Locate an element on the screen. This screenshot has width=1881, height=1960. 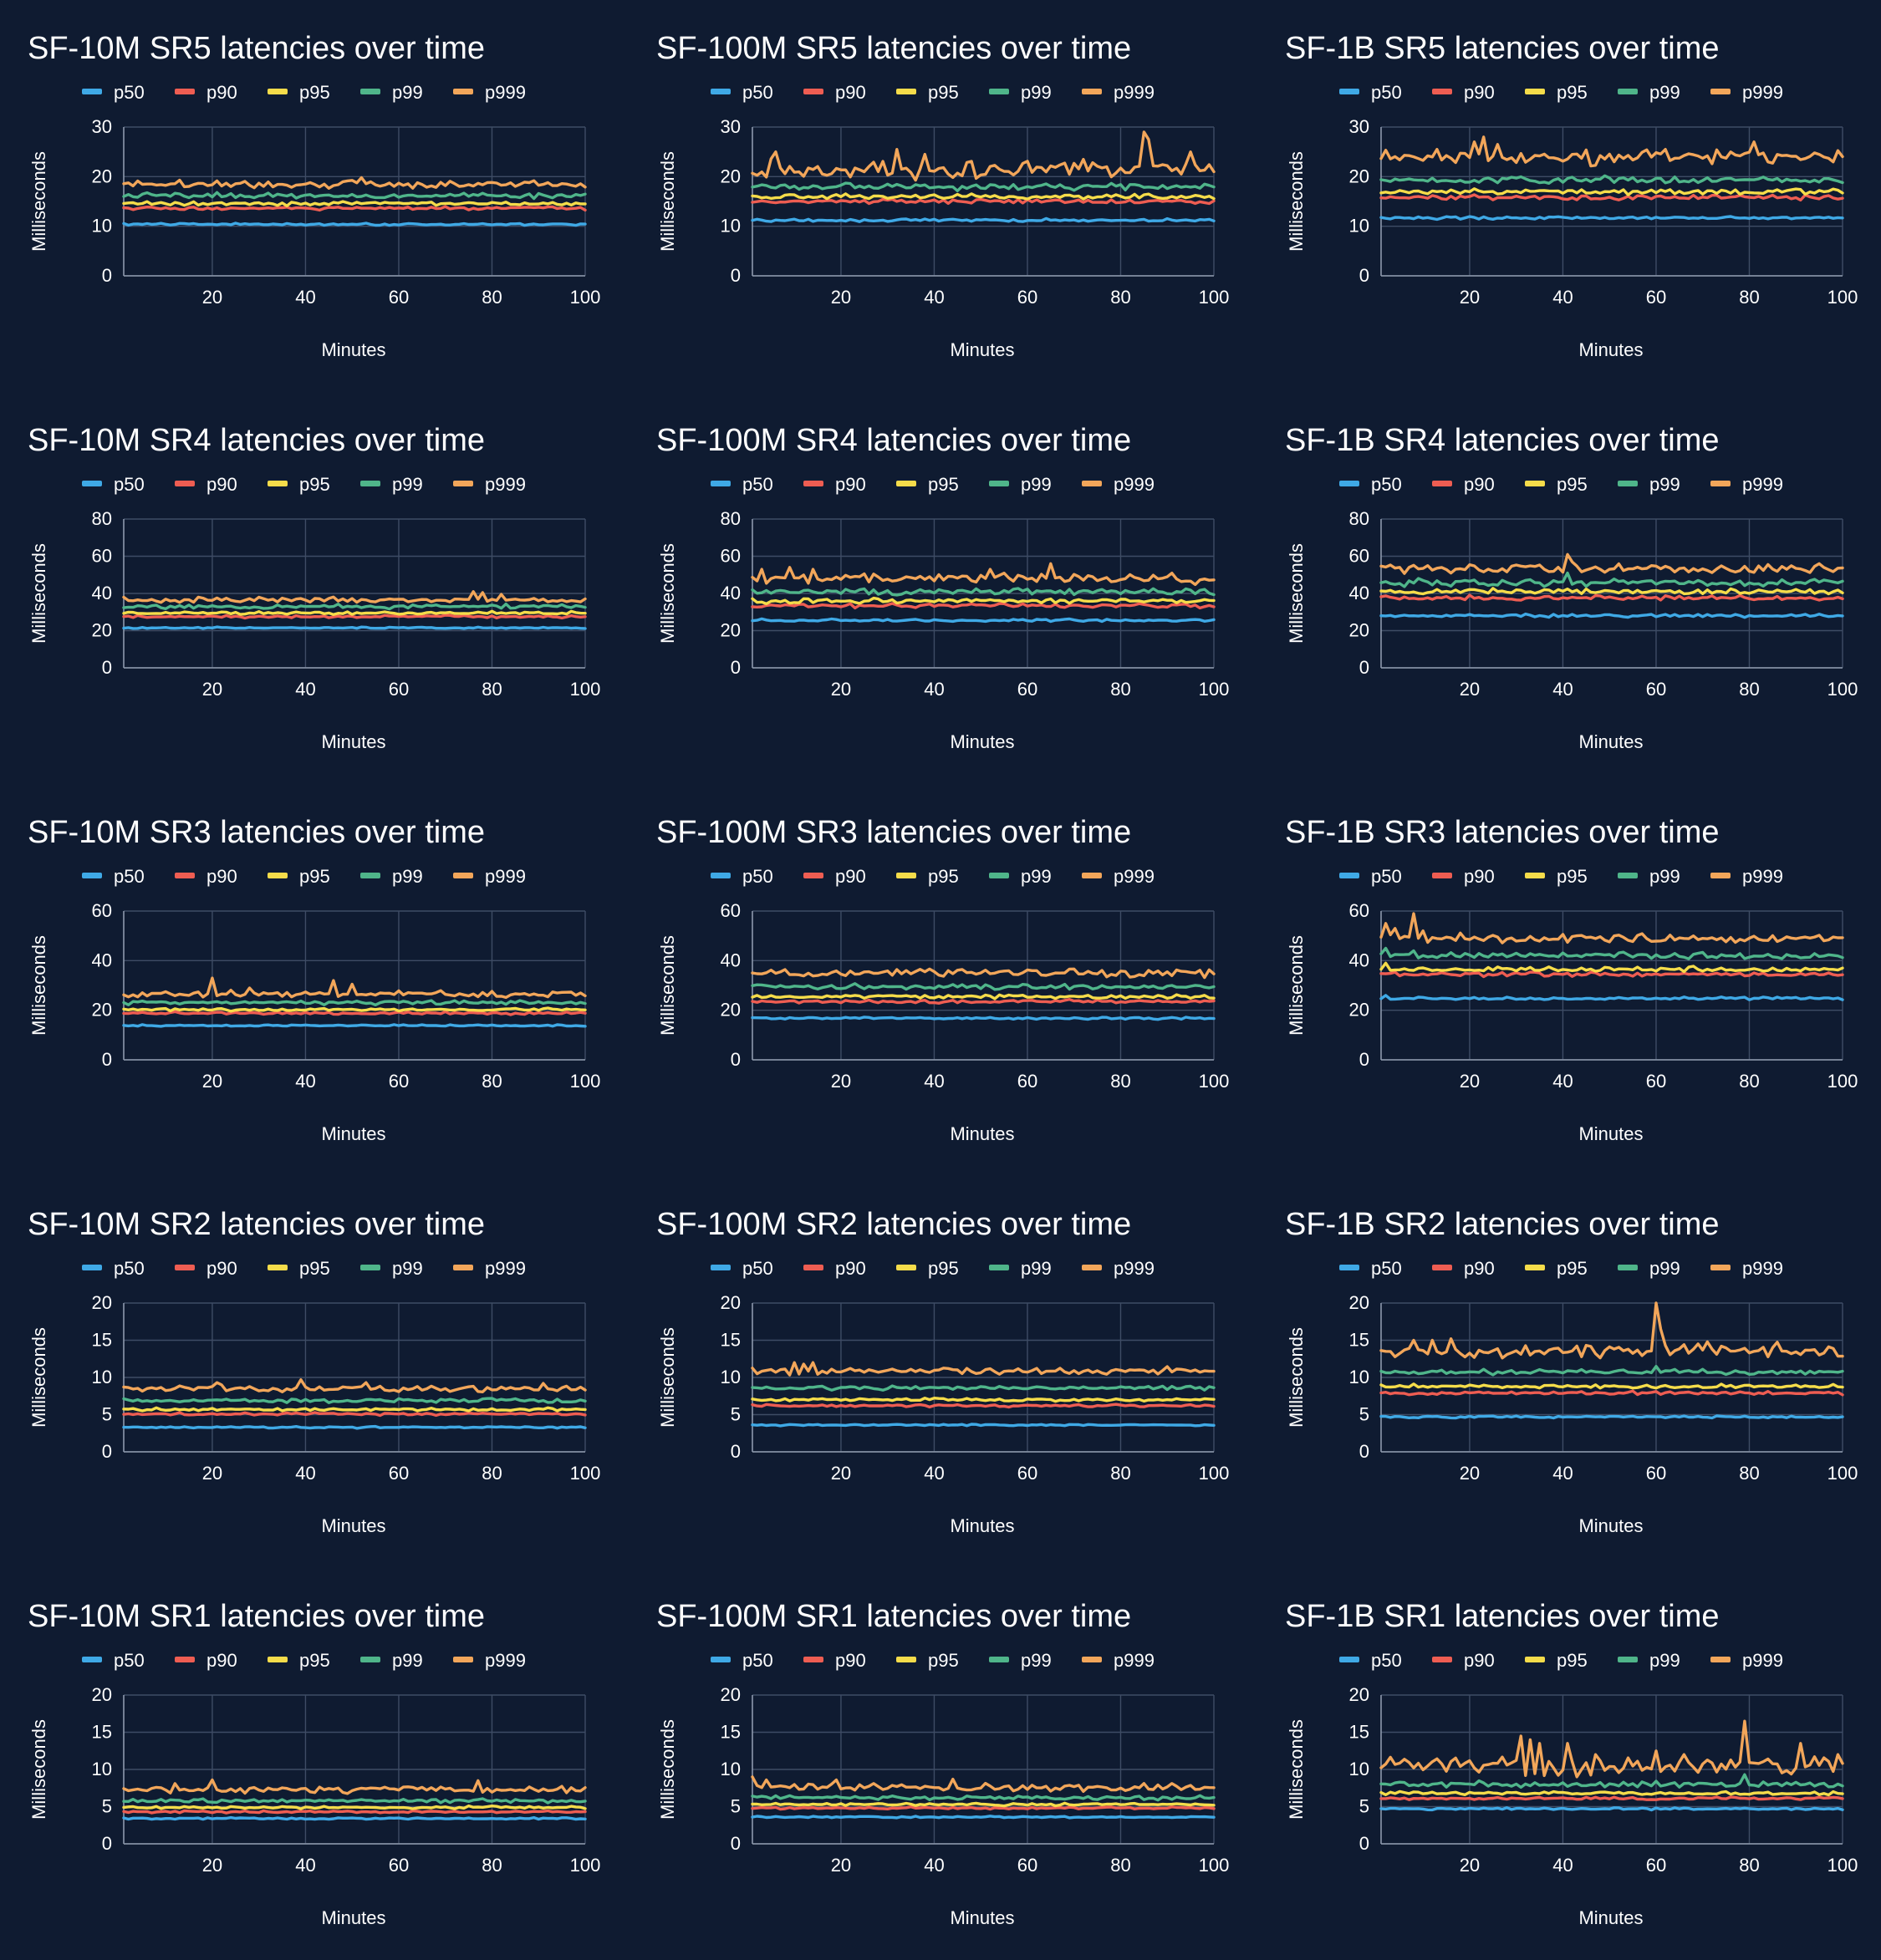
series-line-p99 is located at coordinates (1611, 1781).